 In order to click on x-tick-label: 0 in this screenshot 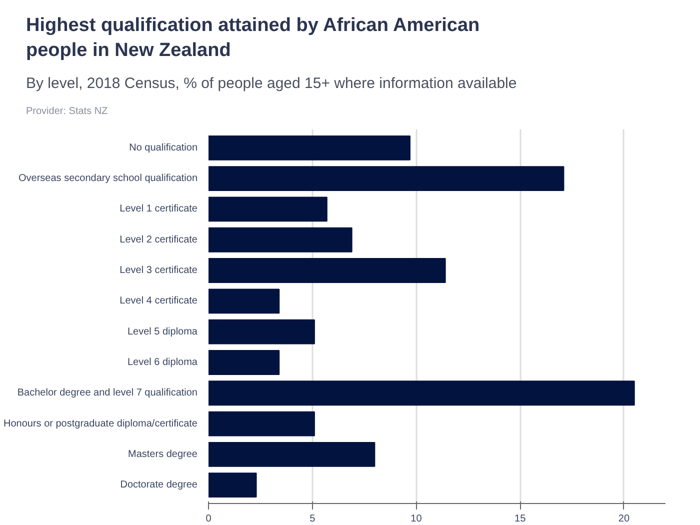, I will do `click(209, 519)`.